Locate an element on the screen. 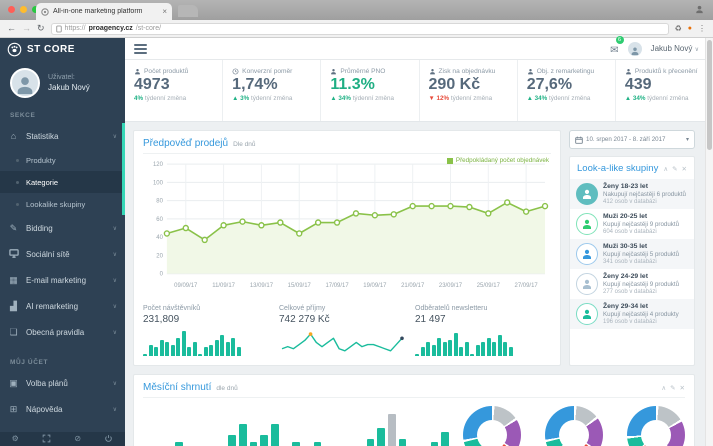 Image resolution: width=713 pixels, height=446 pixels. svg-text: 27/09/17 is located at coordinates (527, 286).